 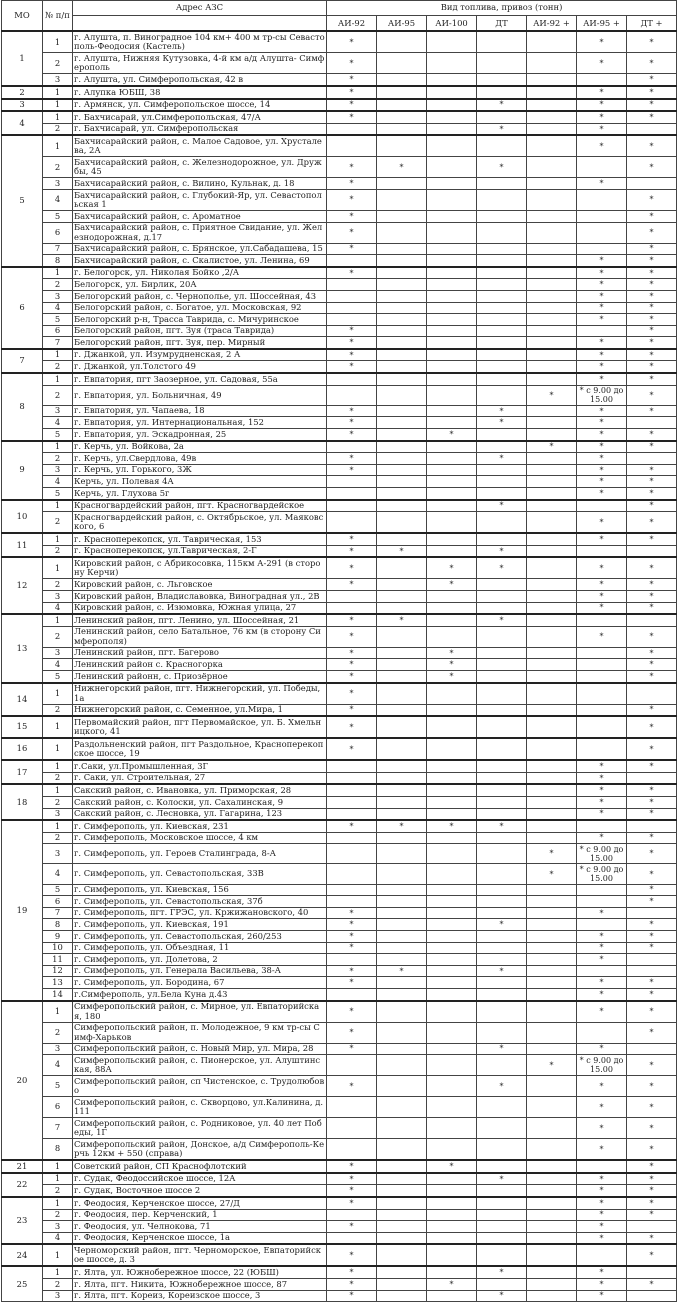 I want to click on table-row: 4 г. Феодосия, Керченское шоссе, 1а * *, so click(x=340, y=1238).